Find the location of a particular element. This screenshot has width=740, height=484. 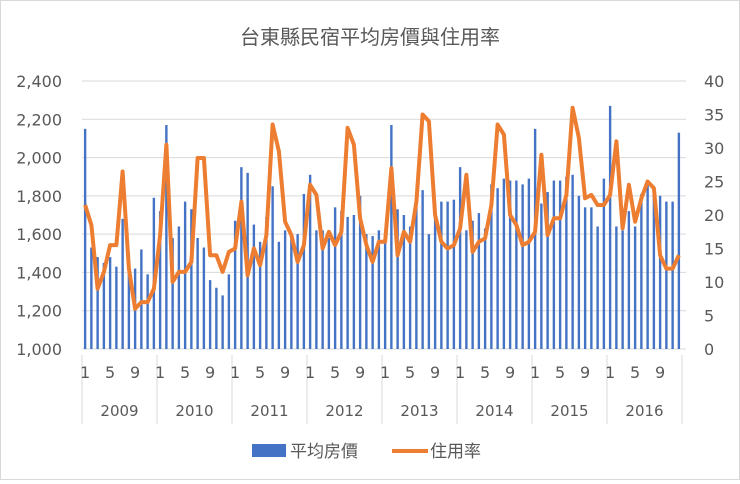

y-right-tick-label: 15 is located at coordinates (714, 249).